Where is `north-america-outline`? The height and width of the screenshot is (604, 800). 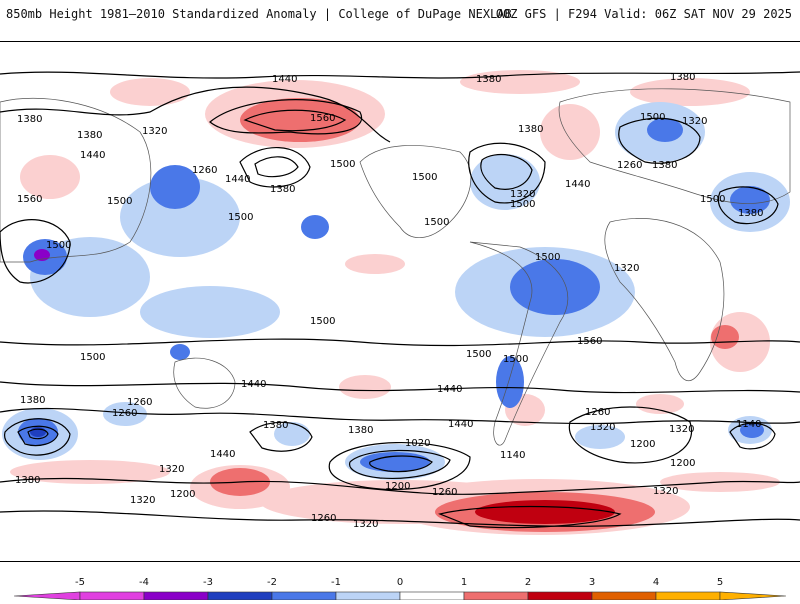 north-america-outline is located at coordinates (415, 192).